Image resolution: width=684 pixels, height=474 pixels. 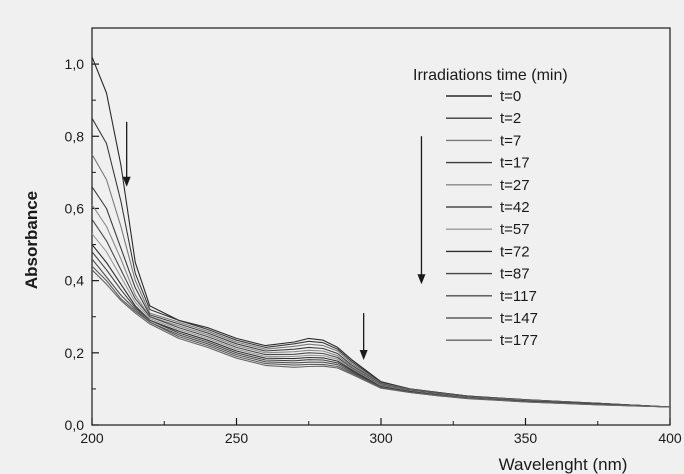 I want to click on legend-label: t=27, so click(x=515, y=185).